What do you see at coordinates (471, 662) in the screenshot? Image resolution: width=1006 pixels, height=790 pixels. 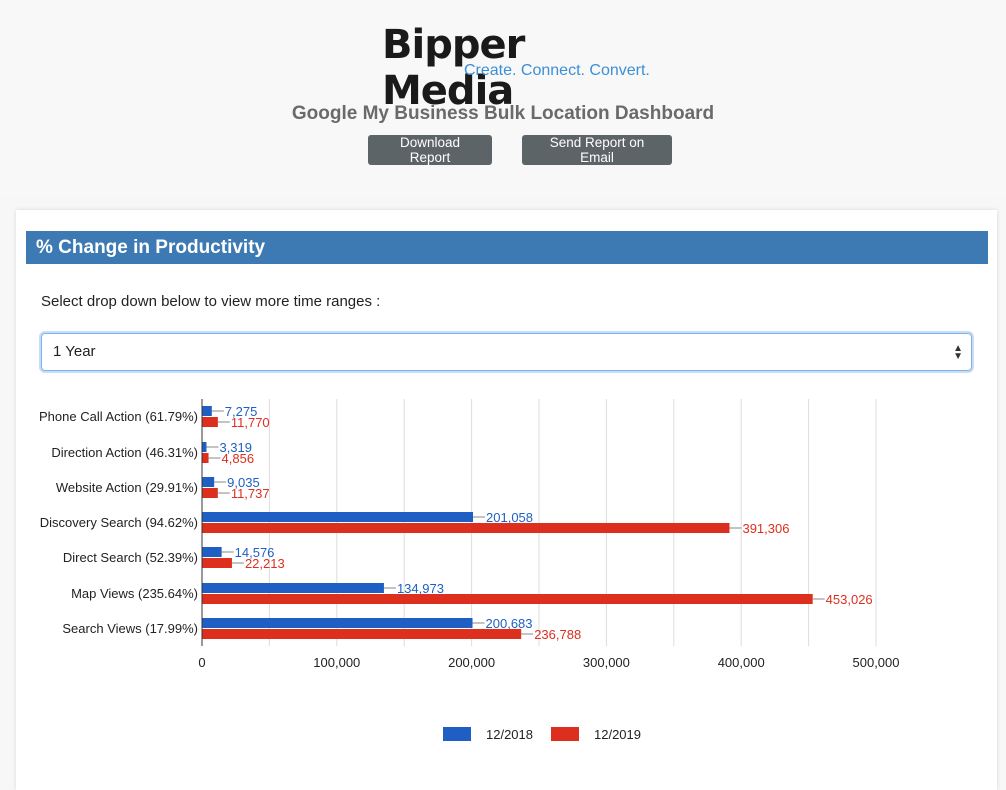 I see `x-tick-label: 200,000` at bounding box center [471, 662].